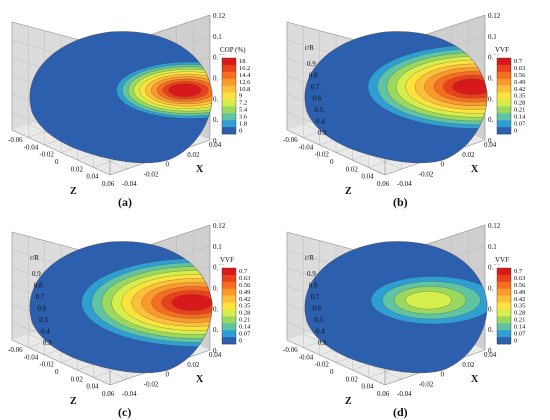  I want to click on colorbar-tick-label: 7.2, so click(243, 103).